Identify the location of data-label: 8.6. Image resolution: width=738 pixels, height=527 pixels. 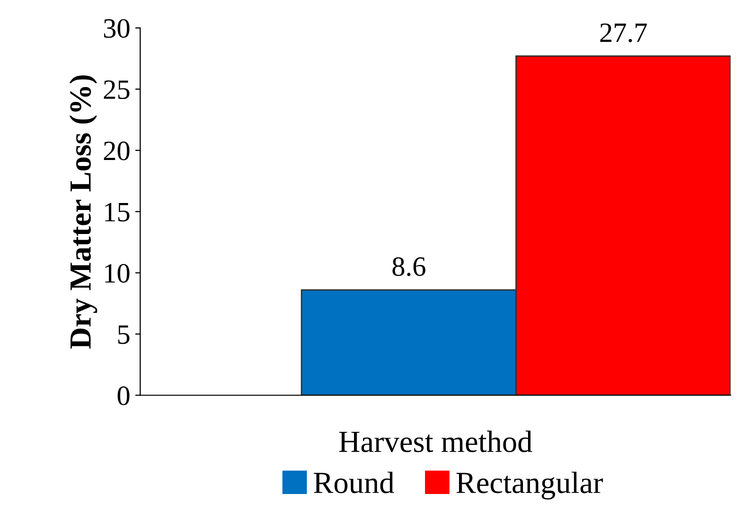
(409, 266).